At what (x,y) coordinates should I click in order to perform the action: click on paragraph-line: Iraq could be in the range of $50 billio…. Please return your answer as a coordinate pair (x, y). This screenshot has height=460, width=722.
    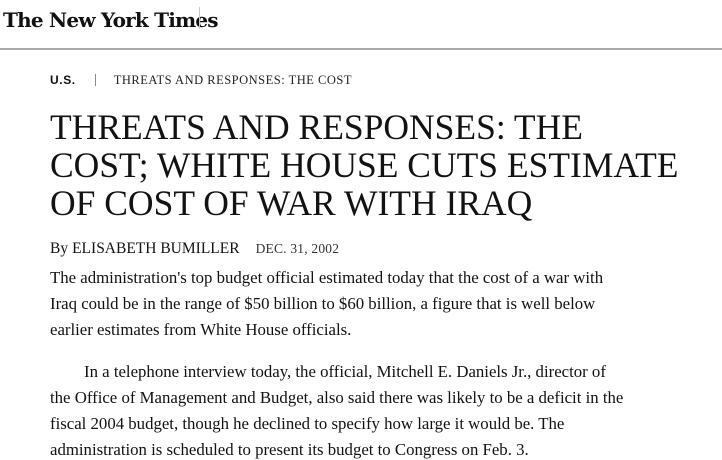
    Looking at the image, I should click on (323, 303).